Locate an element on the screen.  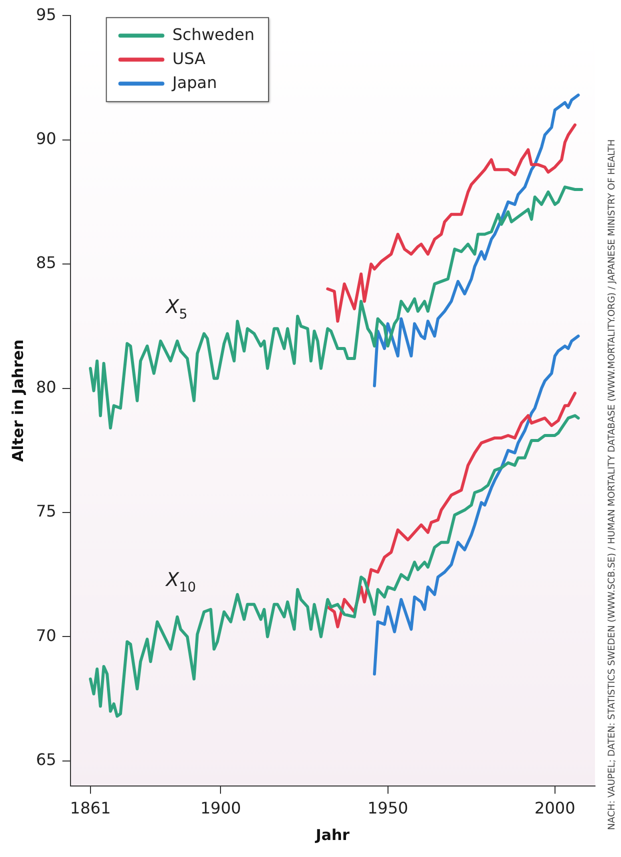
y-tick-label: 90 is located at coordinates (46, 138).